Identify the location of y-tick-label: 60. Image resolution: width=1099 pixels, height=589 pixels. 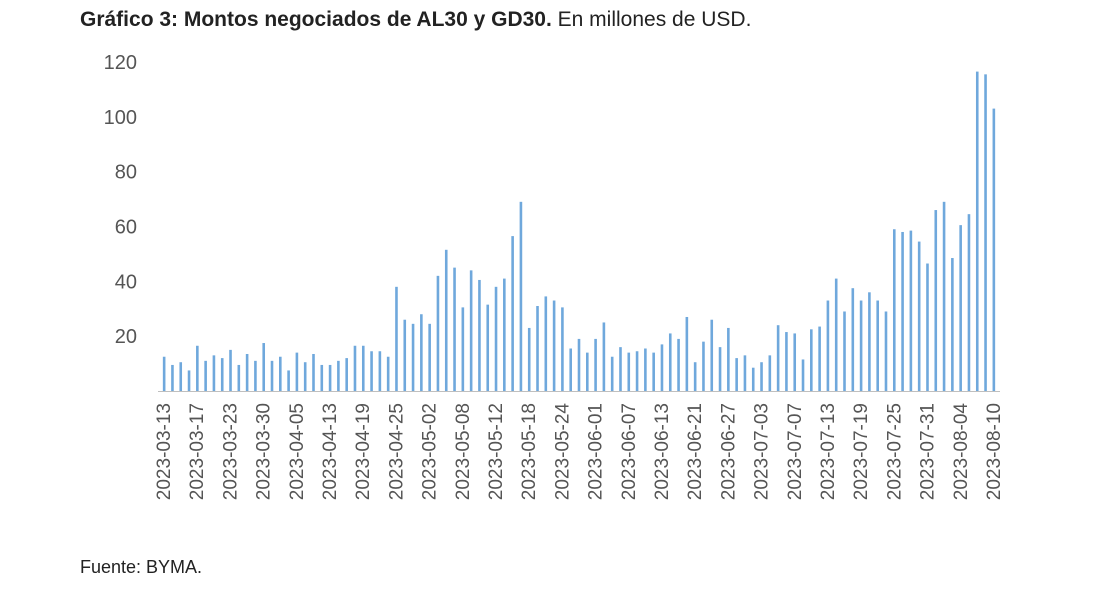
(126, 228).